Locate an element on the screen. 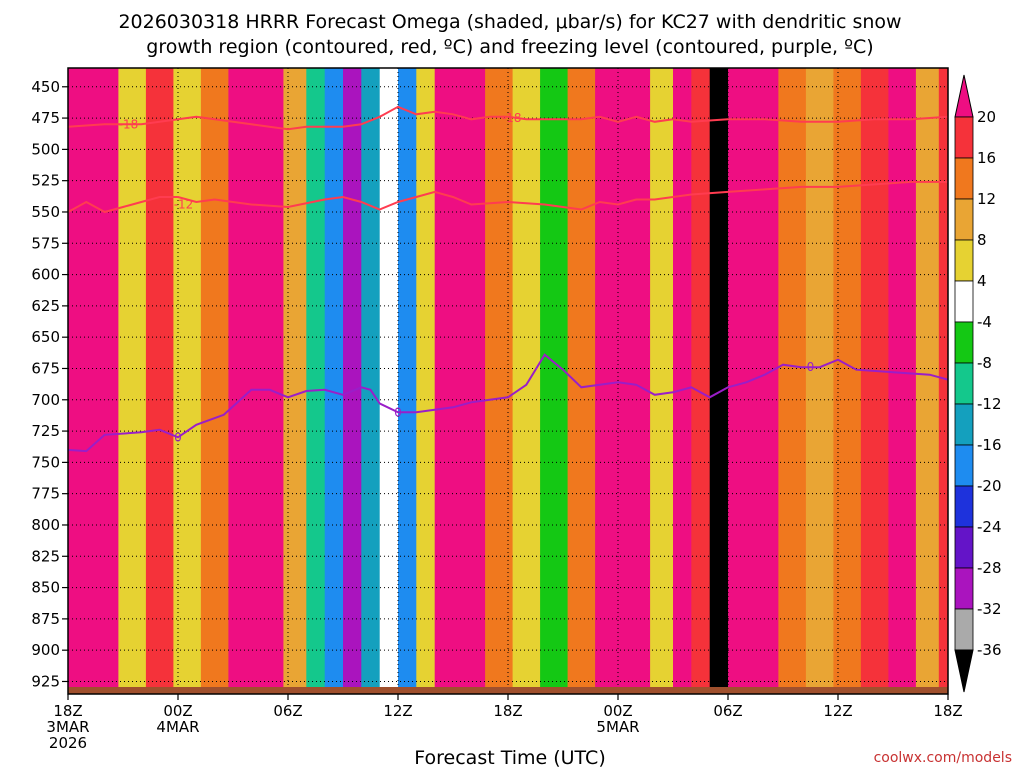 Image resolution: width=1024 pixels, height=768 pixels. y-tick-label: 700 is located at coordinates (45, 400).